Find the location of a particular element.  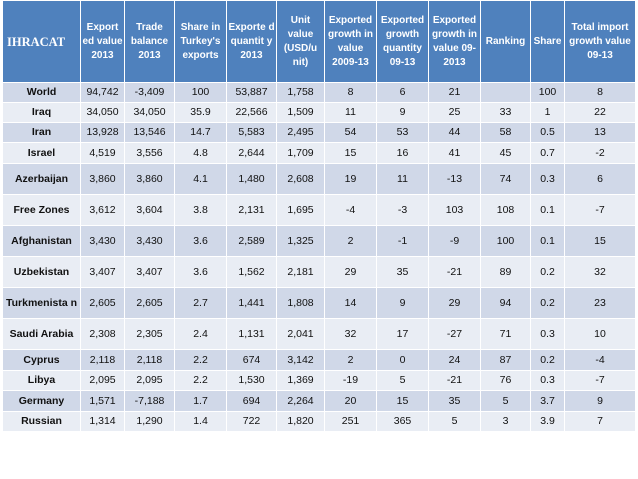

table-cell: 3.9 is located at coordinates (547, 421).